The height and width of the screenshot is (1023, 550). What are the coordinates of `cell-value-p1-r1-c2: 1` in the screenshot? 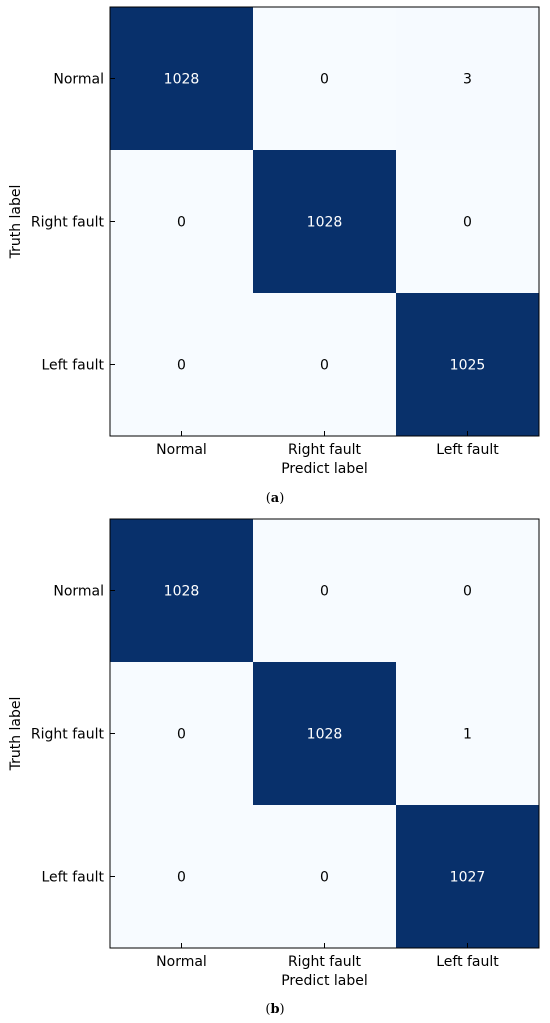 It's located at (467, 735).